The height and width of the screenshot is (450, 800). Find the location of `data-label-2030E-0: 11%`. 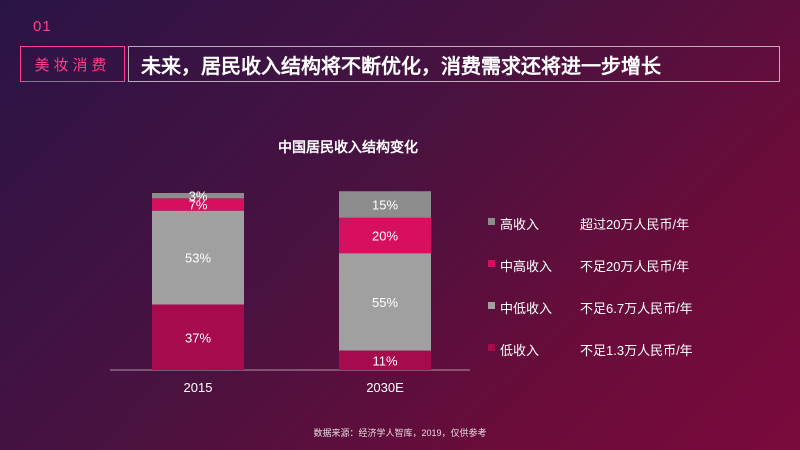

data-label-2030E-0: 11% is located at coordinates (384, 360).